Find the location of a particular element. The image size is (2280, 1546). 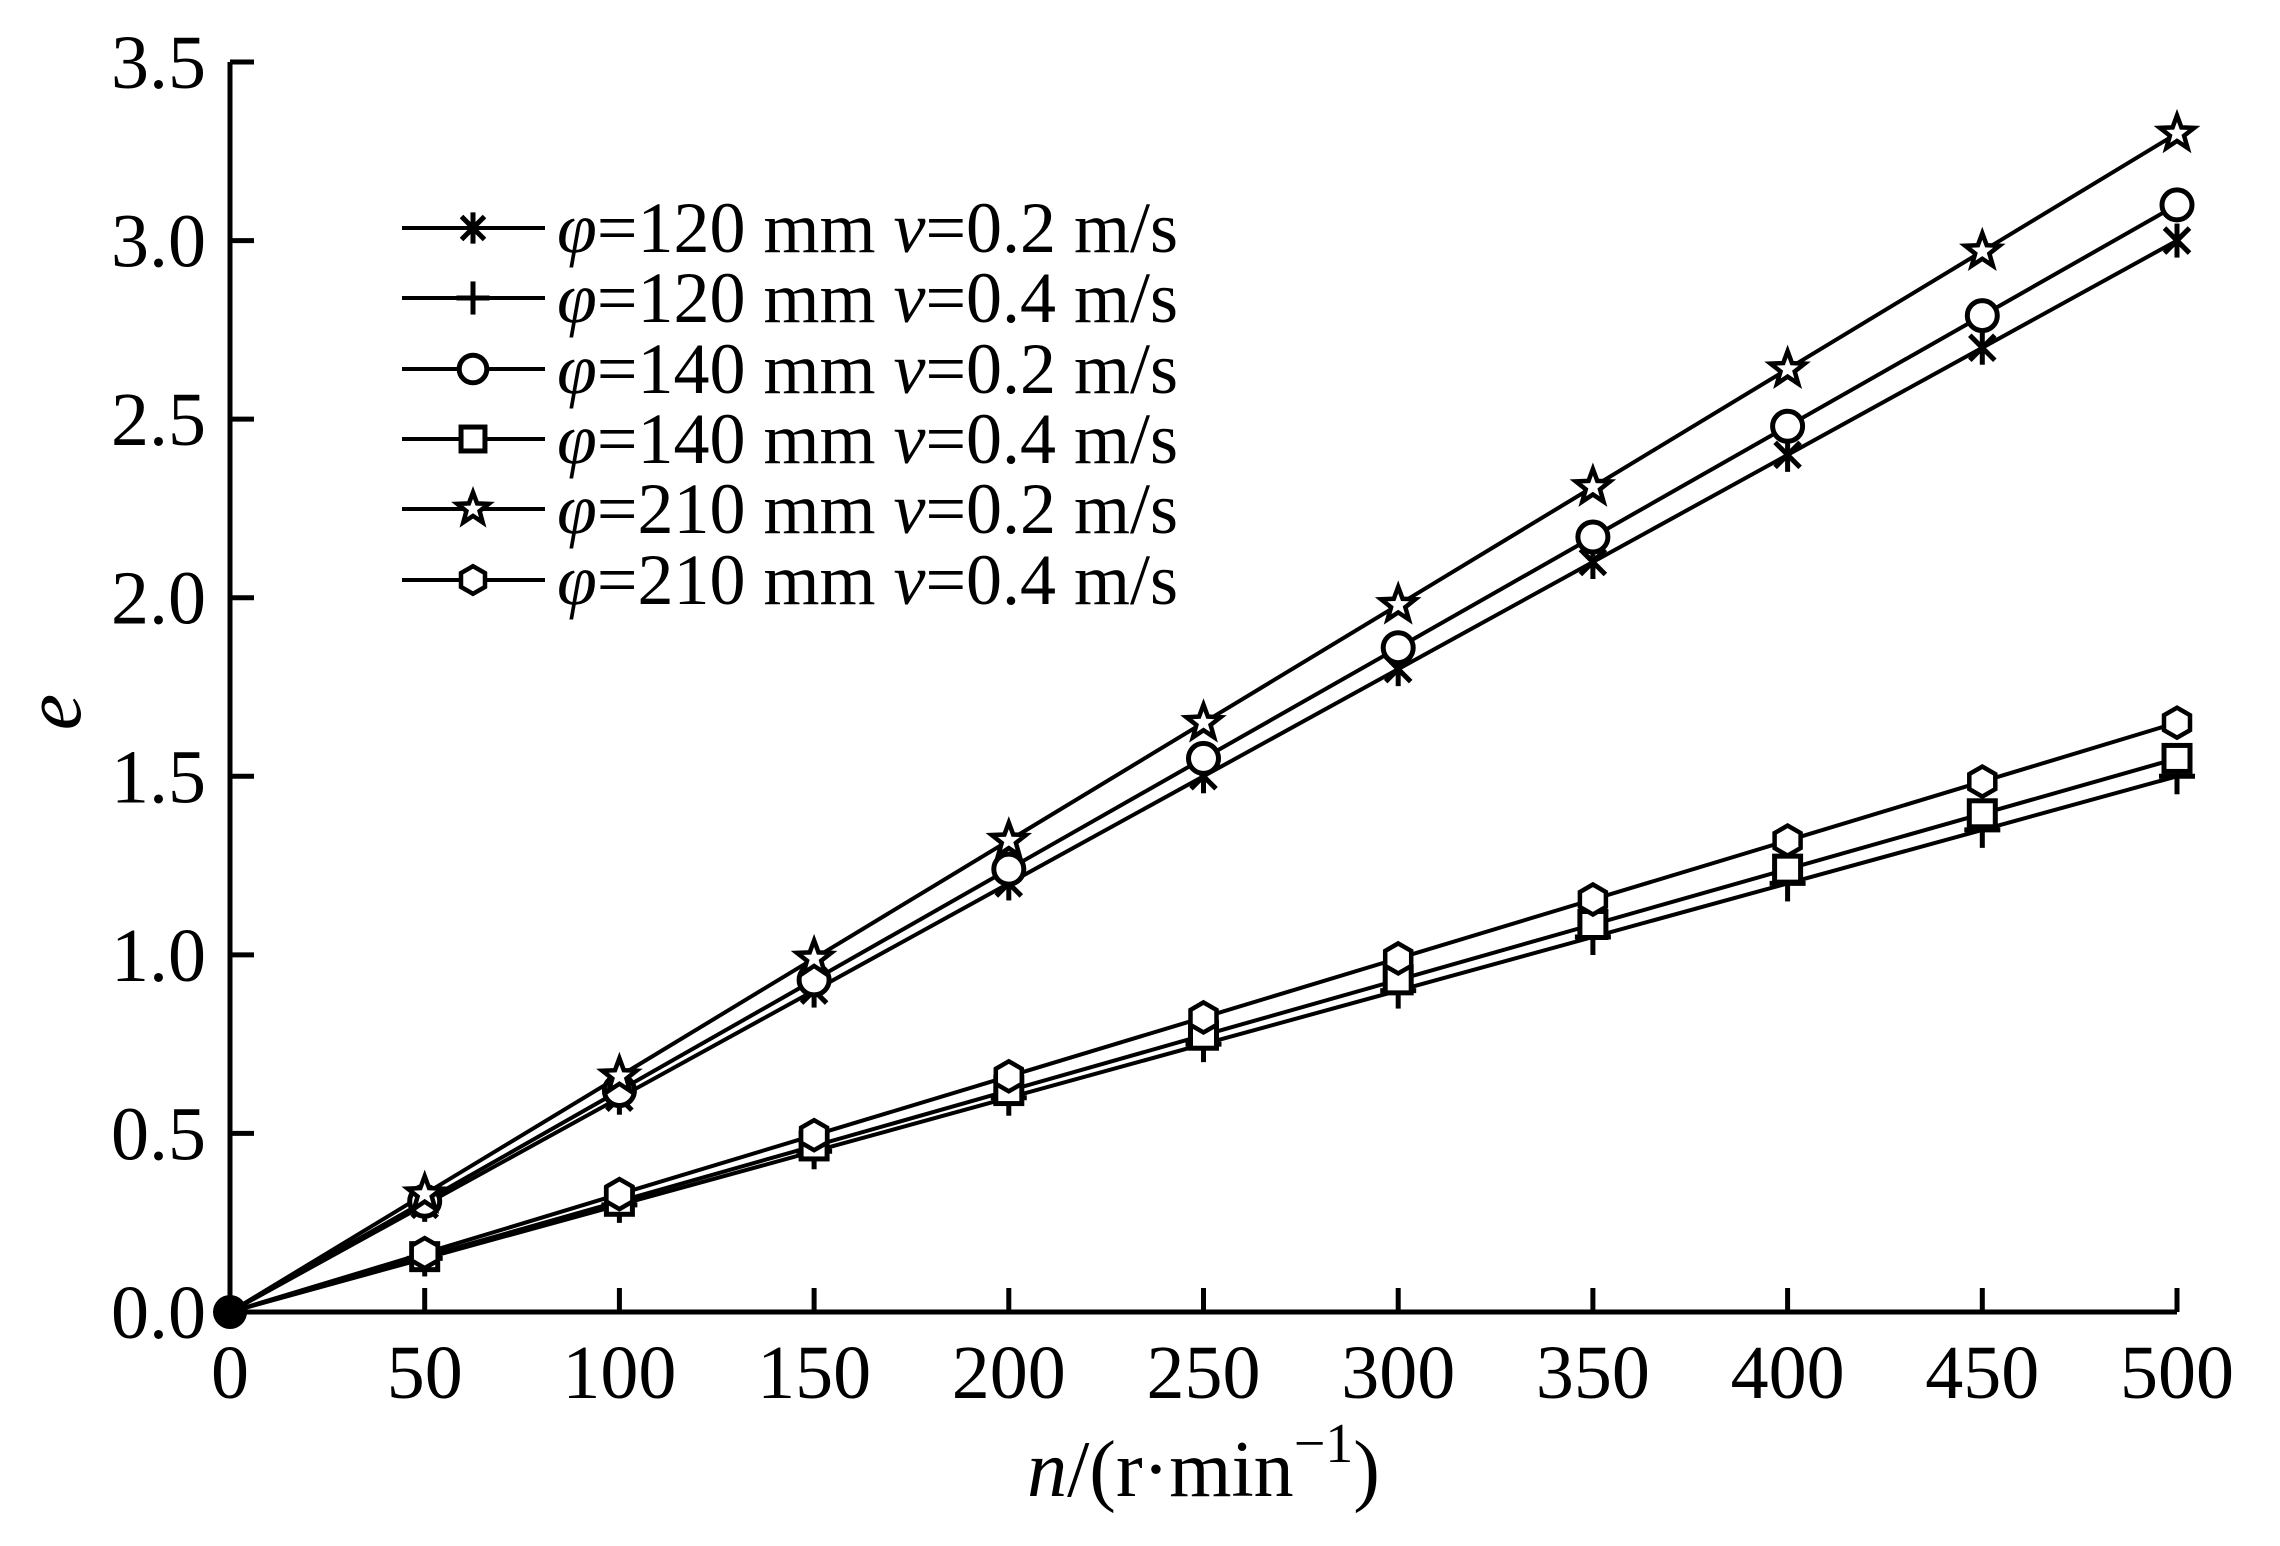

x-tick-label: 250 is located at coordinates (1204, 1373).